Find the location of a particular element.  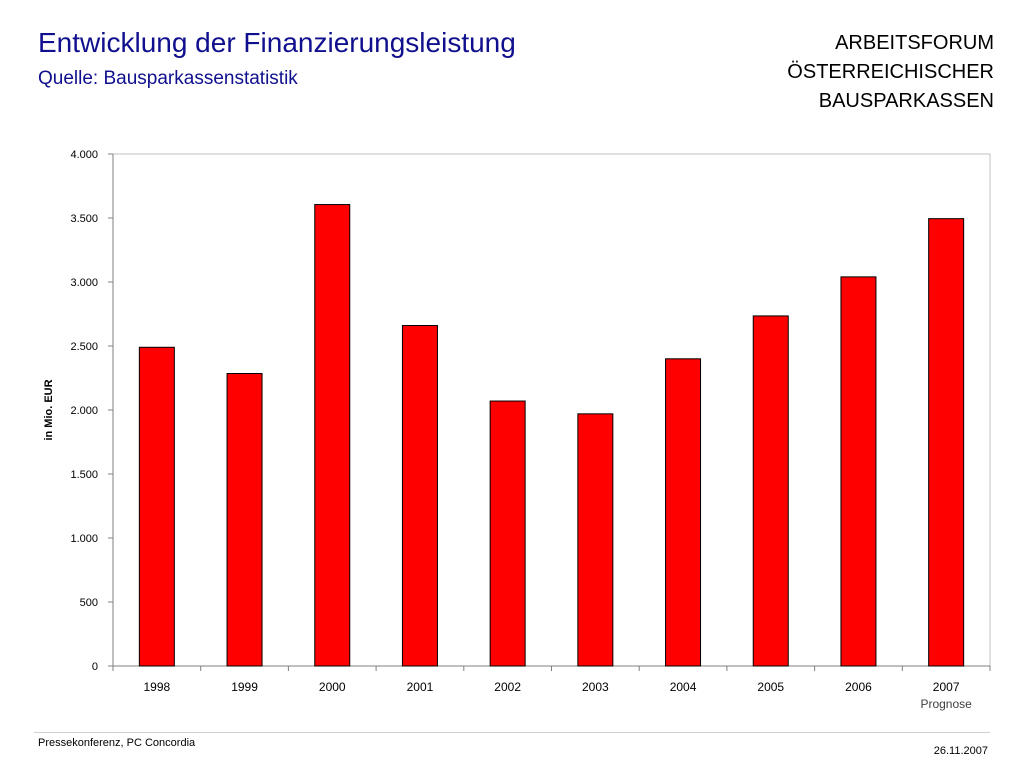

x-tick-label: 2001 is located at coordinates (420, 687).